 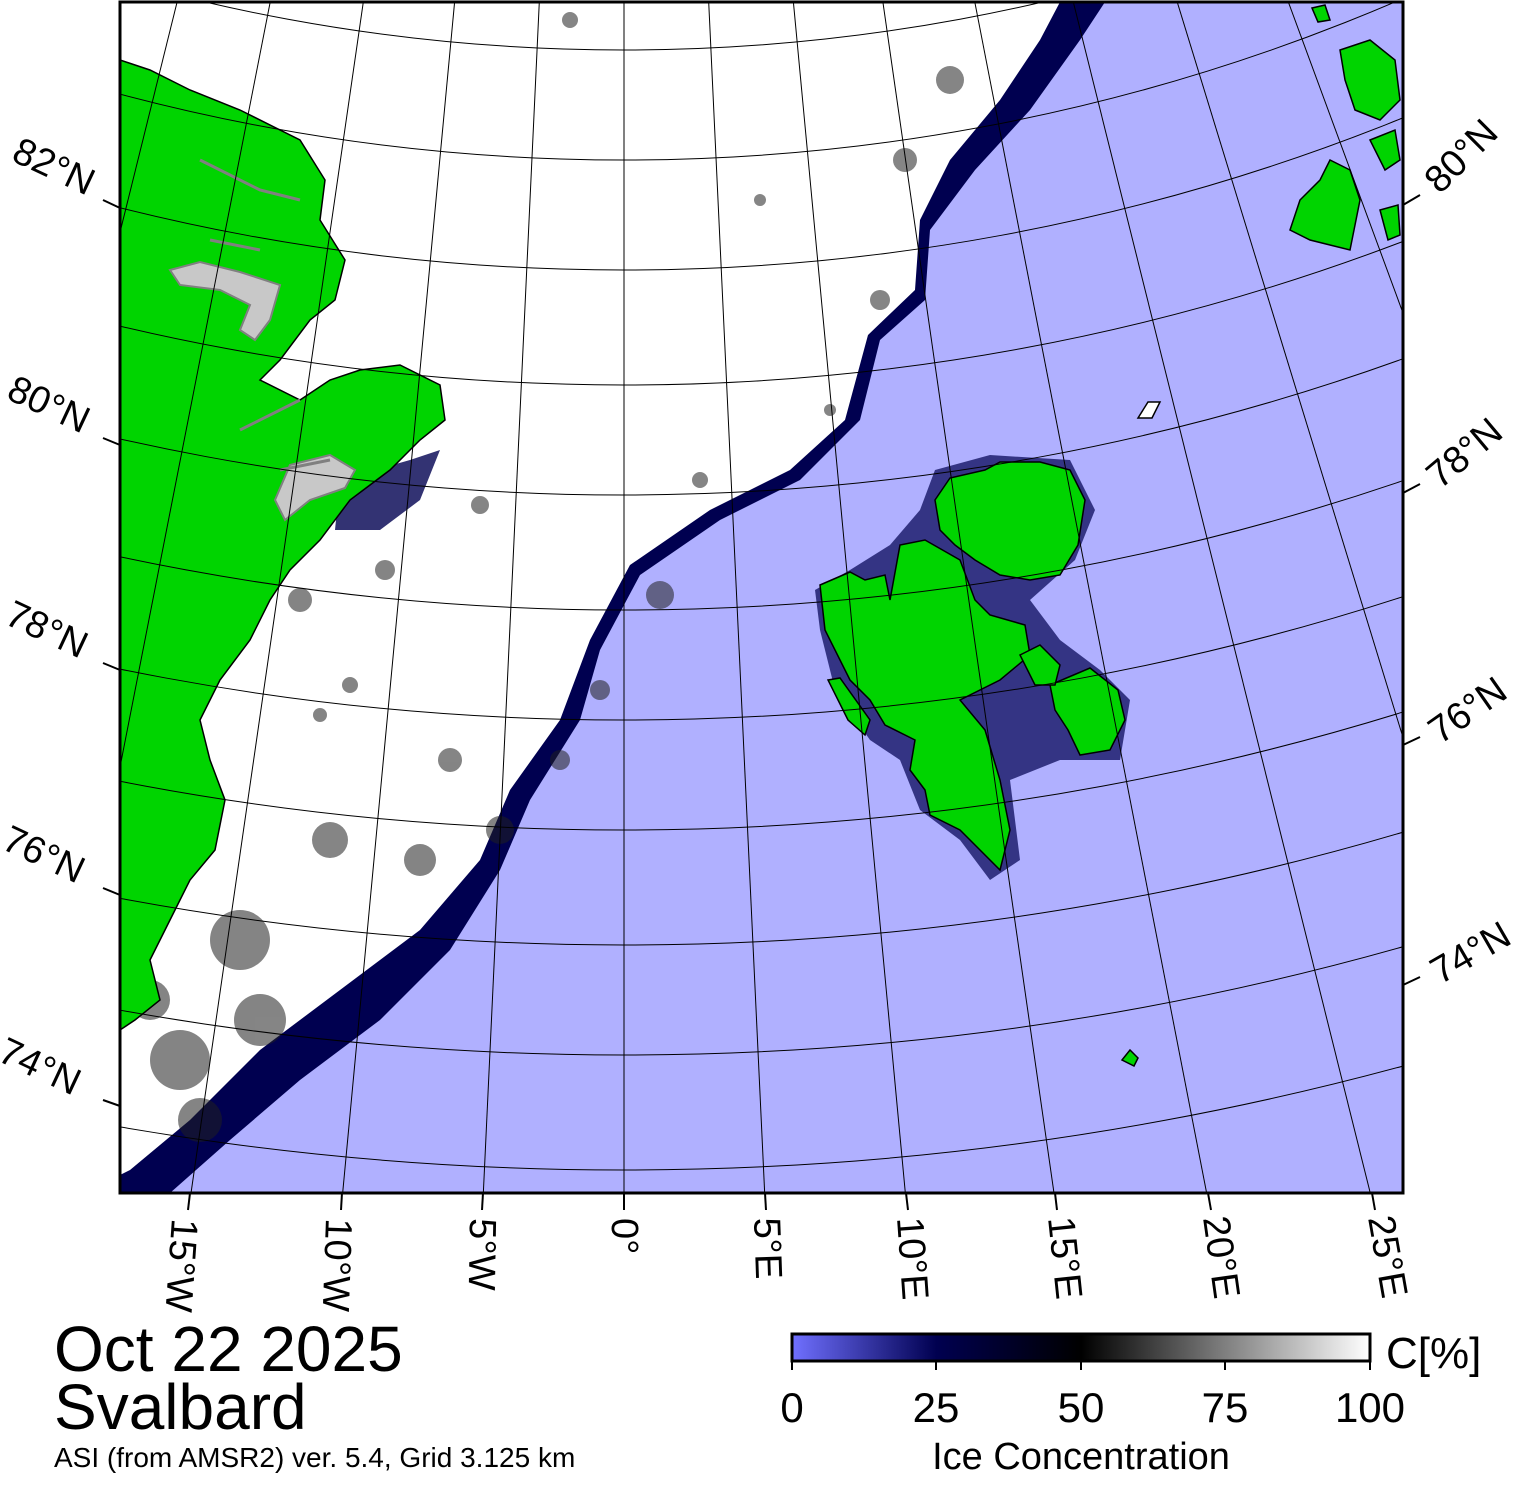 I want to click on lat-label-left-78: 78°N, so click(x=47, y=630).